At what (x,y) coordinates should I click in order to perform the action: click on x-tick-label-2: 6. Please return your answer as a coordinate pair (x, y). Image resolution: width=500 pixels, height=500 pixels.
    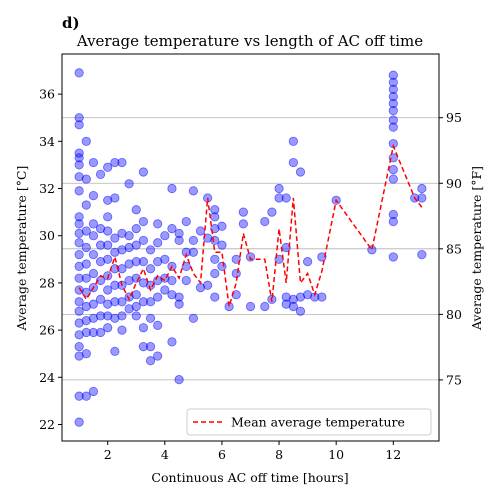
    Looking at the image, I should click on (222, 454).